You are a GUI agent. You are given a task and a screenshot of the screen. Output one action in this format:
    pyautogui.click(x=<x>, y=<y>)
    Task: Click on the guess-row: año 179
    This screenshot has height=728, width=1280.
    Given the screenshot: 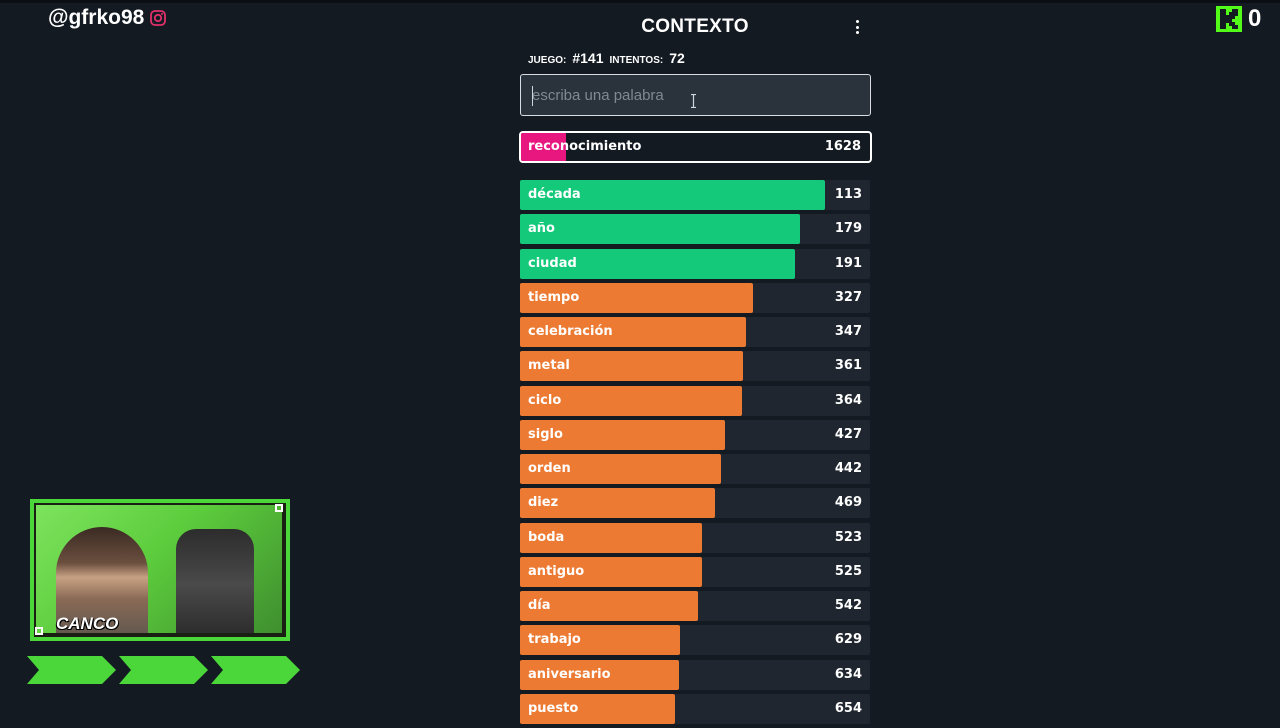 What is the action you would take?
    pyautogui.click(x=695, y=229)
    